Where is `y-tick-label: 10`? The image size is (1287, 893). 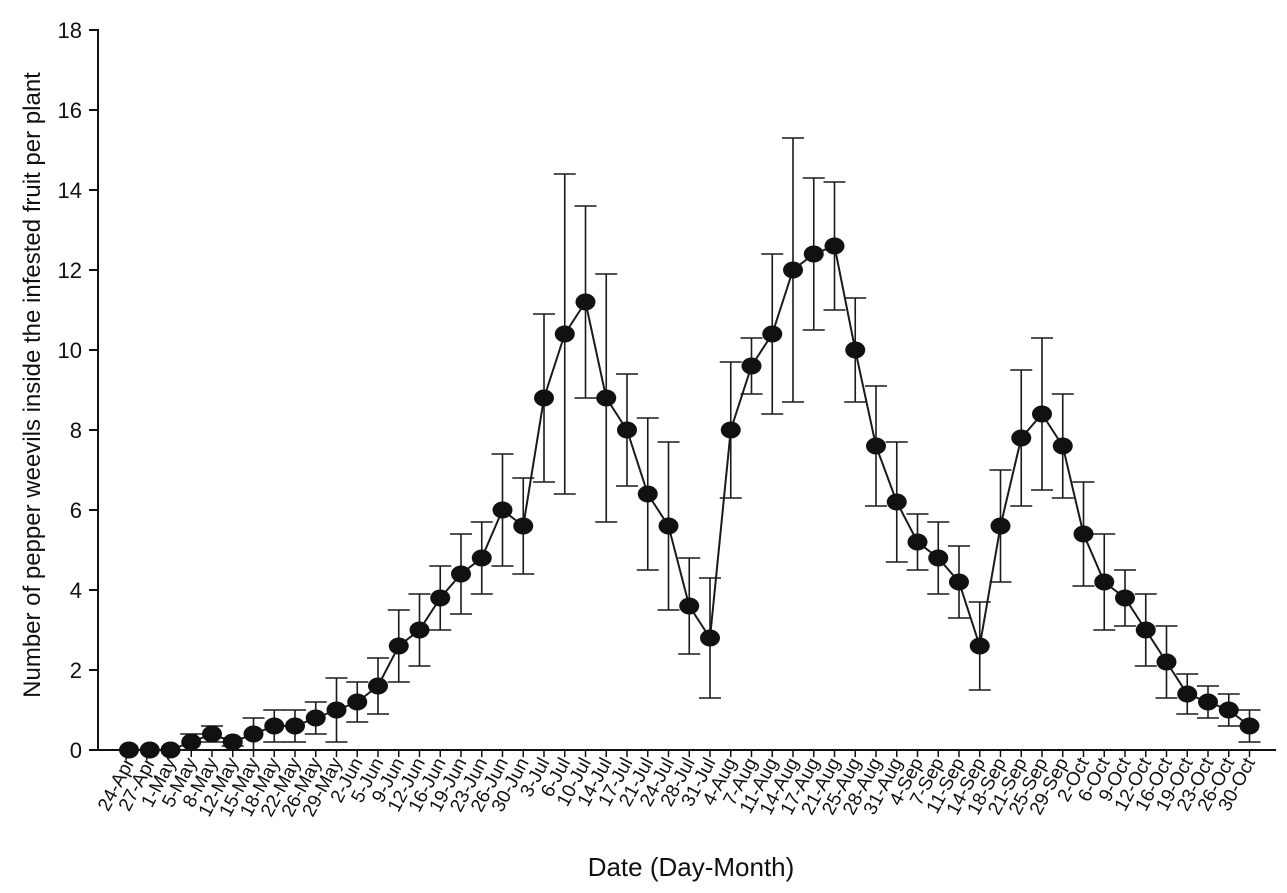 y-tick-label: 10 is located at coordinates (70, 350).